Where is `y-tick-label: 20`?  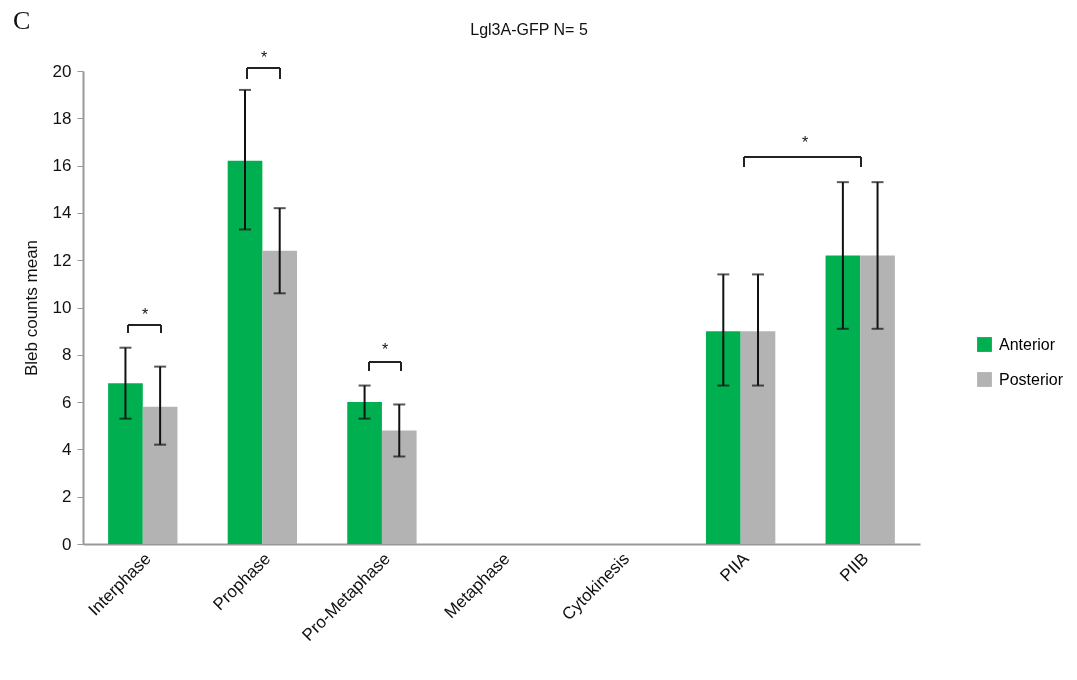
y-tick-label: 20 is located at coordinates (62, 71).